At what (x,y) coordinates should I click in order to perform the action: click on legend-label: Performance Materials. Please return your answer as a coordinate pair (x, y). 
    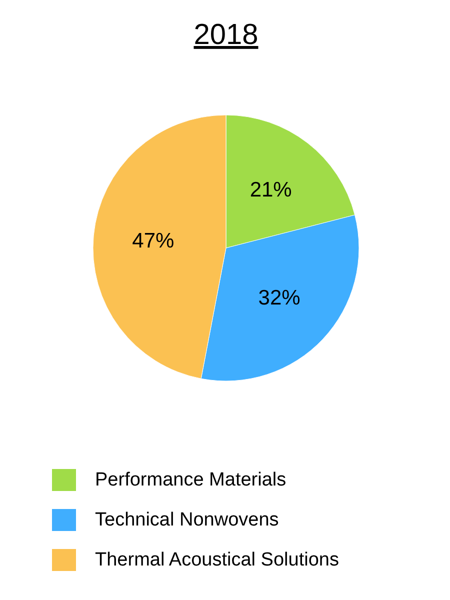
    Looking at the image, I should click on (190, 480).